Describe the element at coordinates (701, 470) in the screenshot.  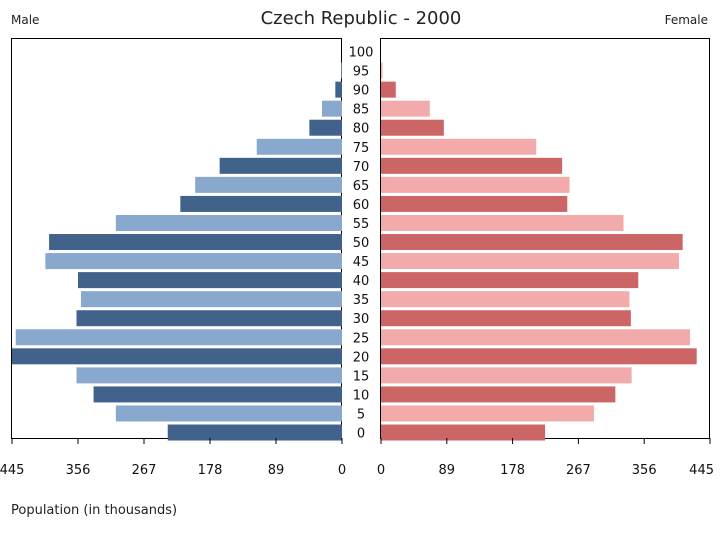
I see `female-tick-label: 445` at that location.